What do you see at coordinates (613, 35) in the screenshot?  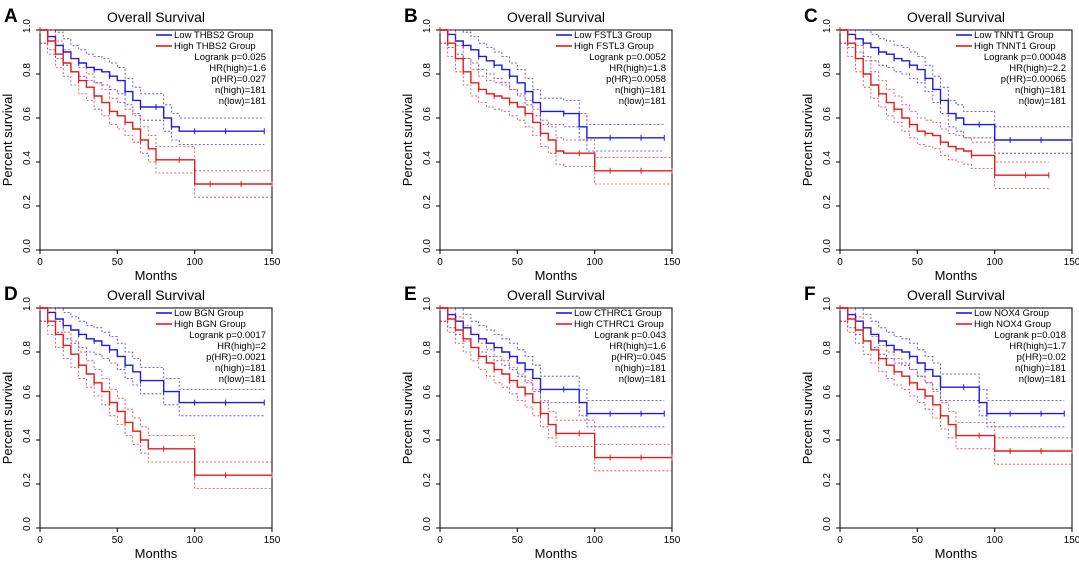 I see `legend-entry: Low FSTL3 Group` at bounding box center [613, 35].